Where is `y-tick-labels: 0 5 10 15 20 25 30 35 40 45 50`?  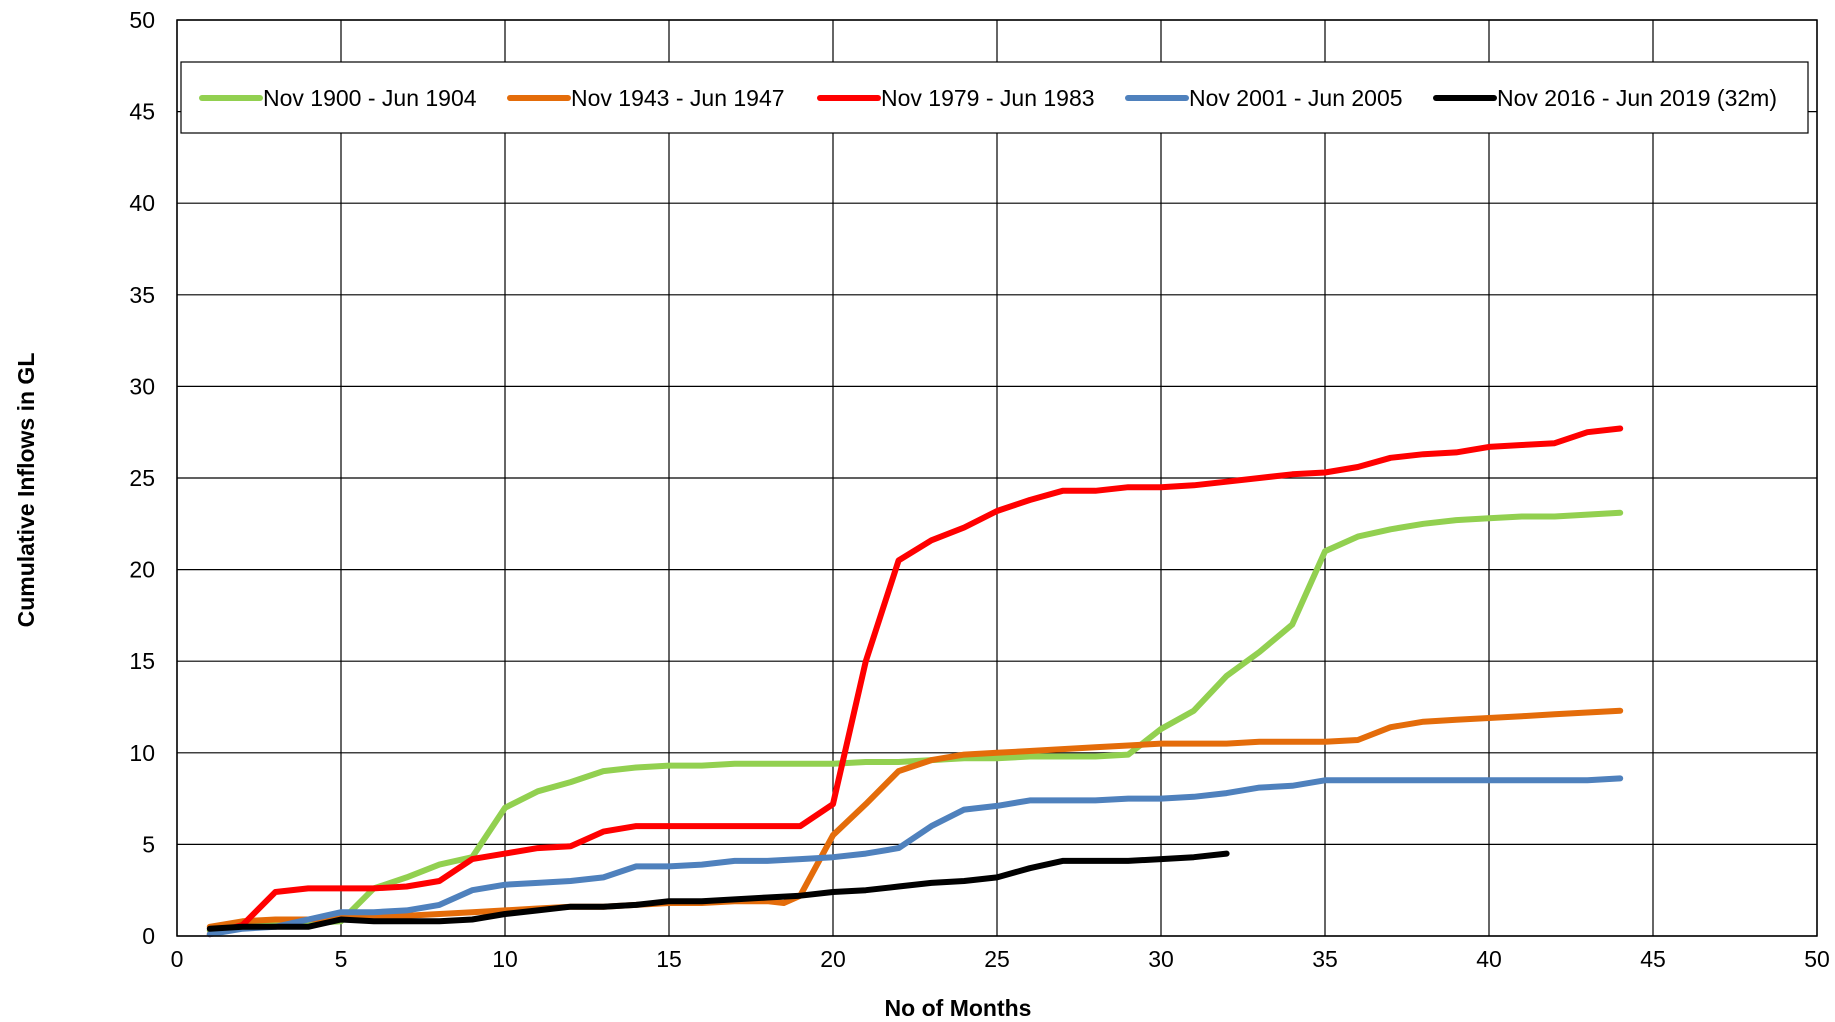
y-tick-labels: 0 5 10 15 20 25 30 35 40 45 50 is located at coordinates (142, 478).